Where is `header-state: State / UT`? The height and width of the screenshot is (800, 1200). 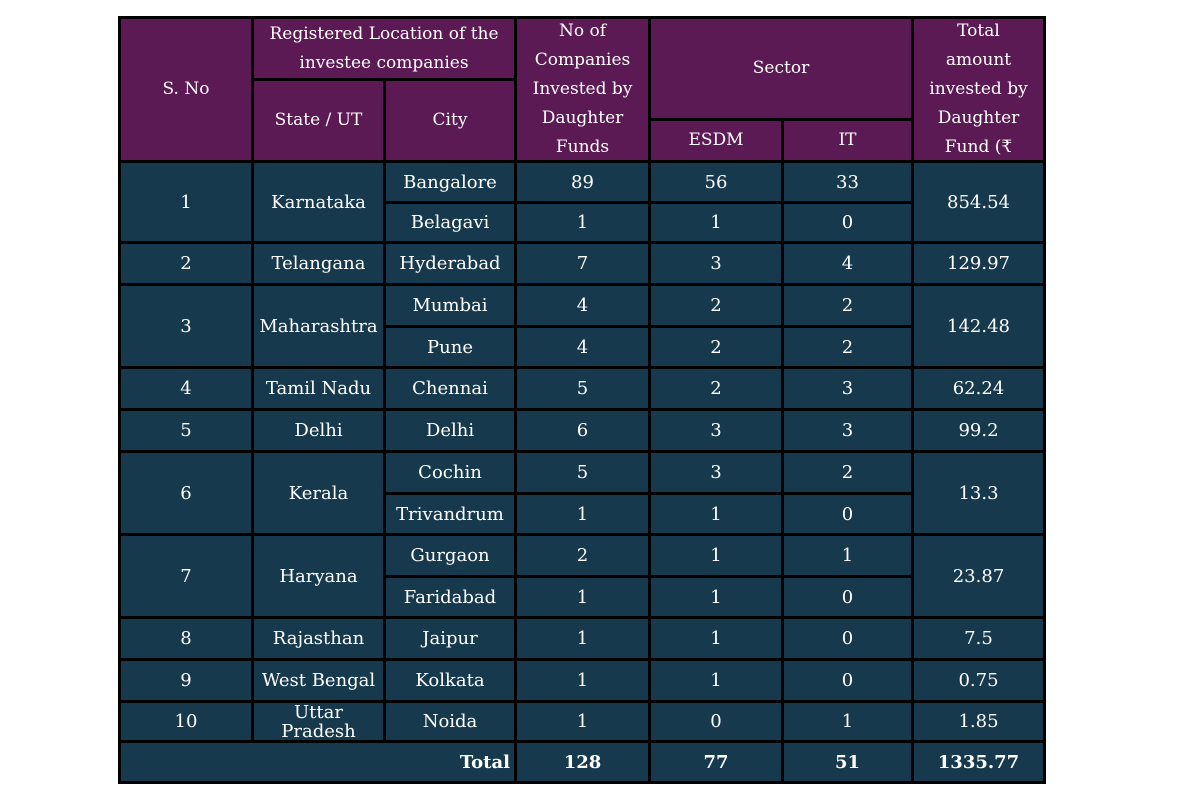
header-state: State / UT is located at coordinates (318, 120).